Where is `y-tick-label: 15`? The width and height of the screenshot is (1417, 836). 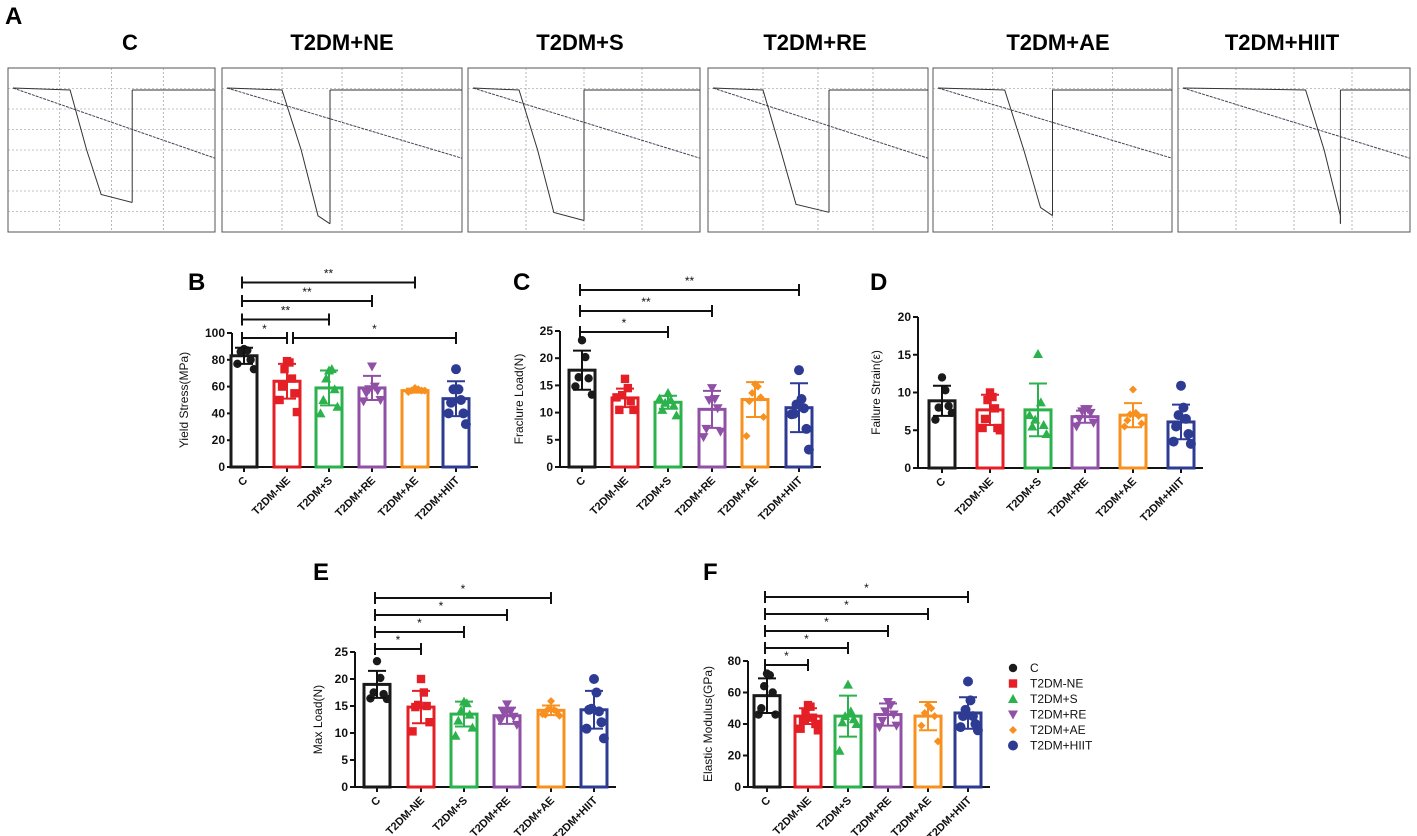
y-tick-label: 15 is located at coordinates (905, 355).